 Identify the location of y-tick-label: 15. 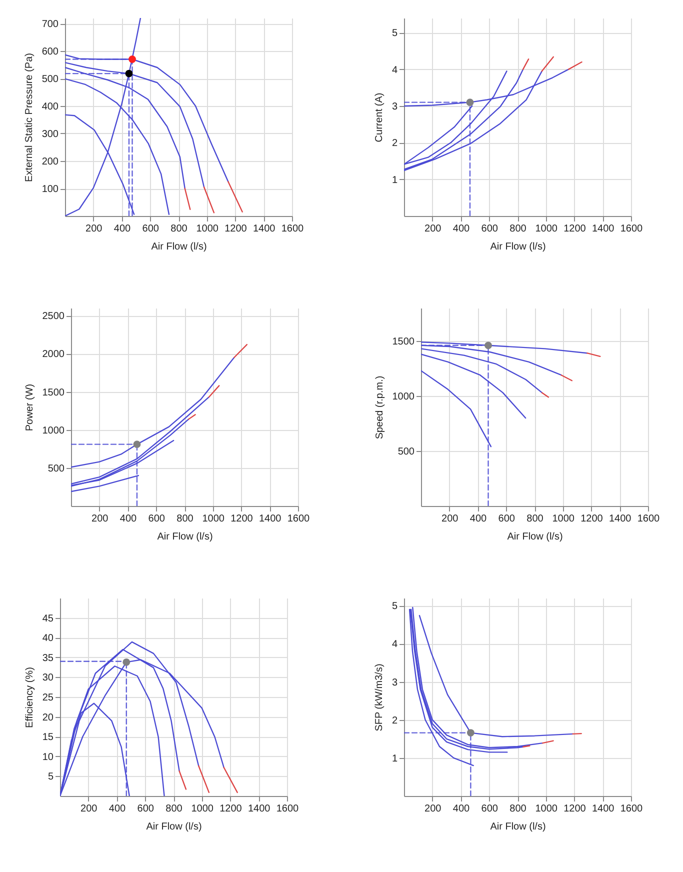
(48, 738).